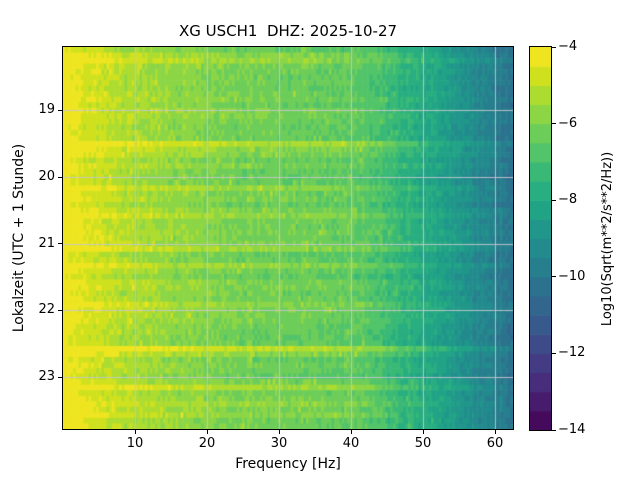  Describe the element at coordinates (423, 443) in the screenshot. I see `x-tick-label: 50` at that location.